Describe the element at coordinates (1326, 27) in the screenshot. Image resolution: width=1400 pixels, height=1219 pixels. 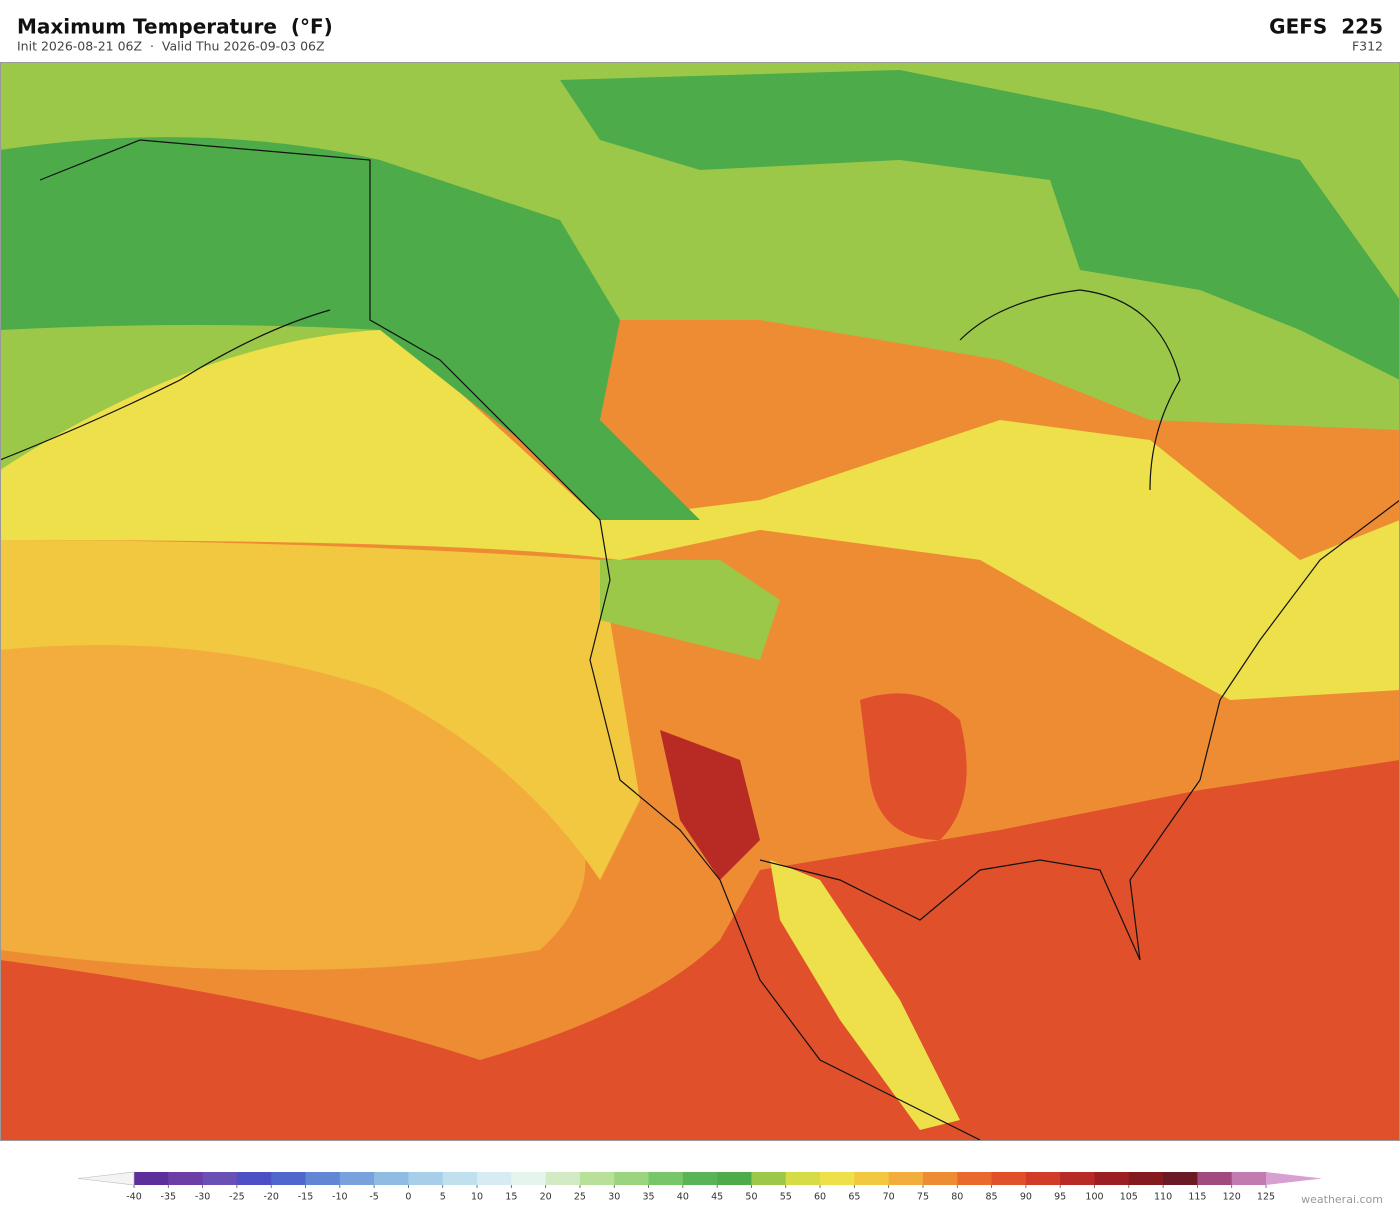
I see `model: GEFS 225` at that location.